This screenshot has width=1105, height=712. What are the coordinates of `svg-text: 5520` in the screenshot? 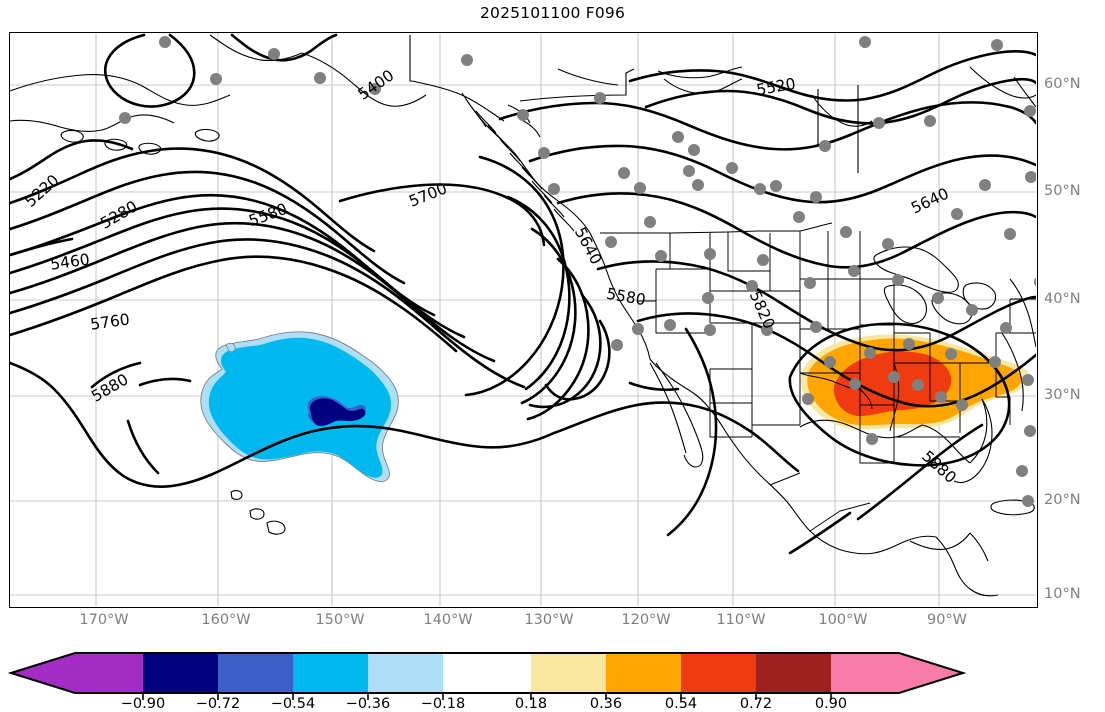 It's located at (776, 87).